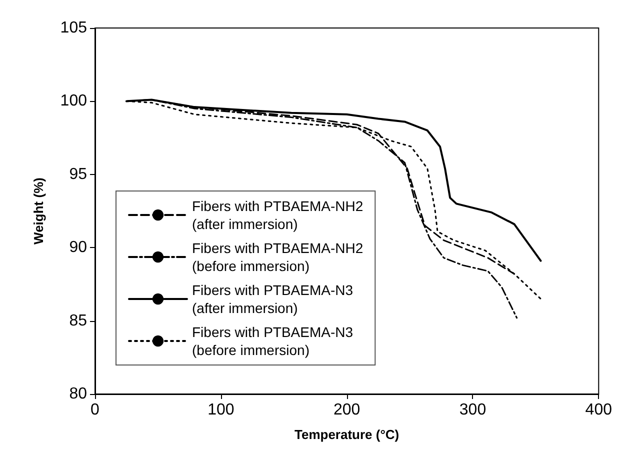 Image resolution: width=623 pixels, height=468 pixels. Describe the element at coordinates (273, 299) in the screenshot. I see `legend-label: Fibers with PTBAEMA-N3 (after immersion)` at that location.